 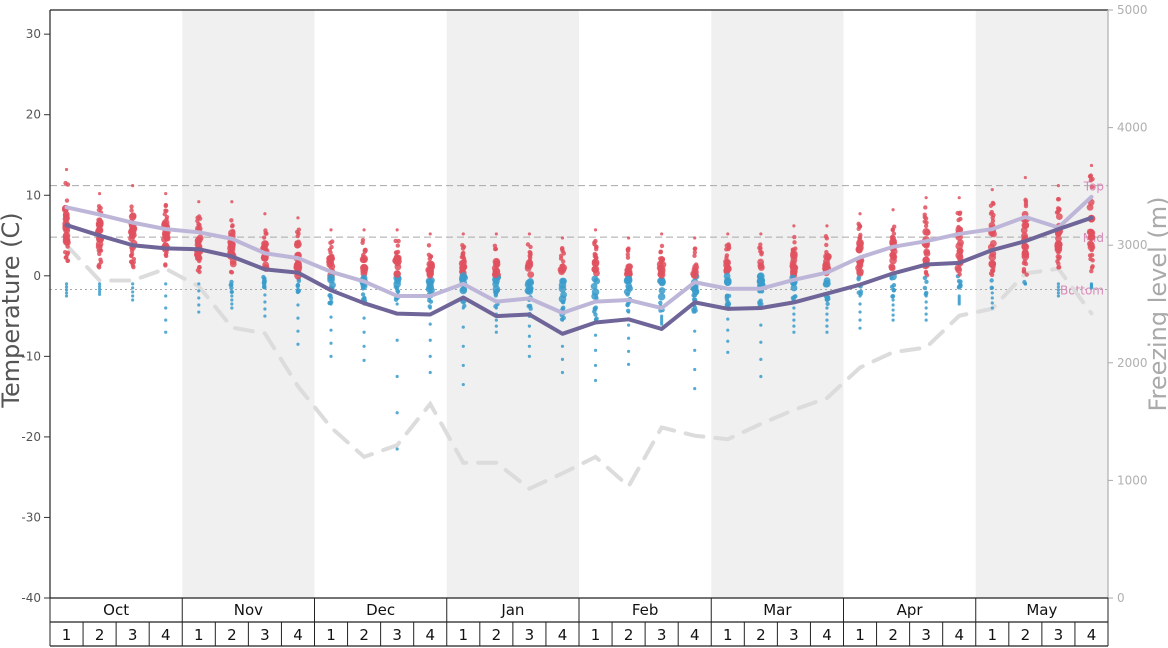 What do you see at coordinates (33, 34) in the screenshot?
I see `y-tick-label: 30` at bounding box center [33, 34].